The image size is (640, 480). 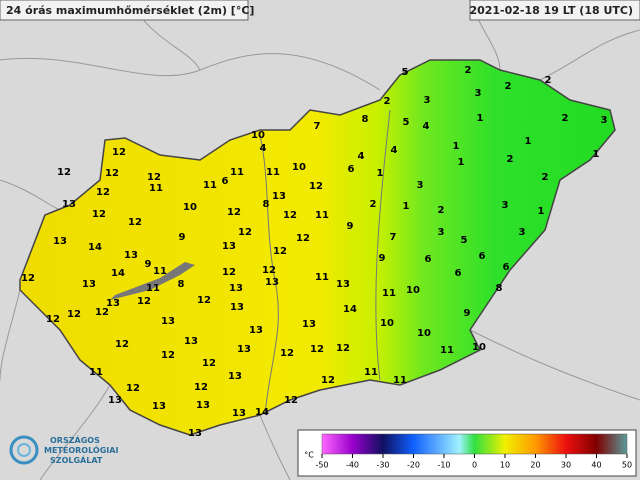 I want to click on colorbar-tick-label: 40, so click(x=596, y=465).